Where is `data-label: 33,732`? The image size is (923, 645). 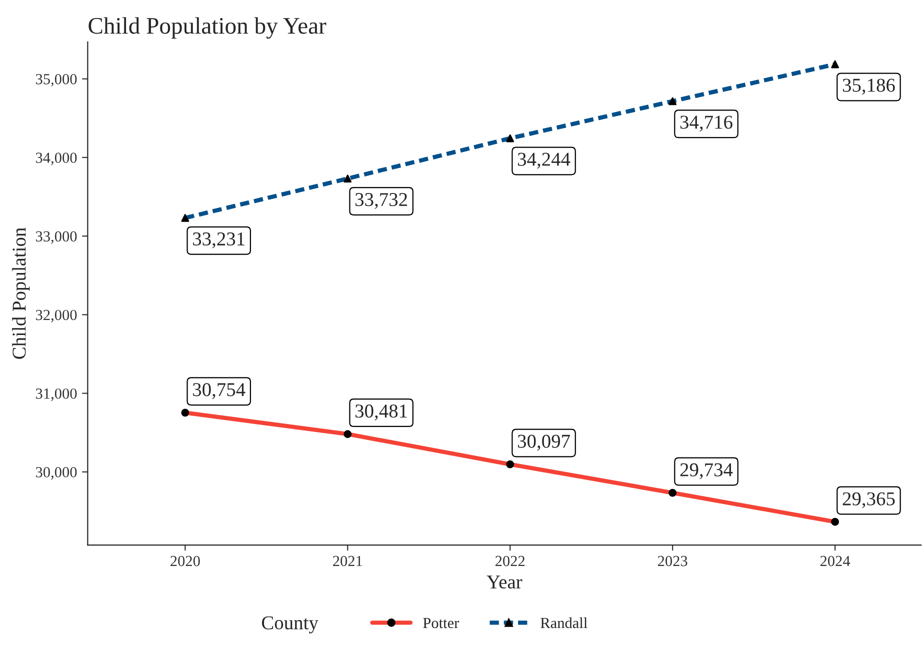 data-label: 33,732 is located at coordinates (381, 201).